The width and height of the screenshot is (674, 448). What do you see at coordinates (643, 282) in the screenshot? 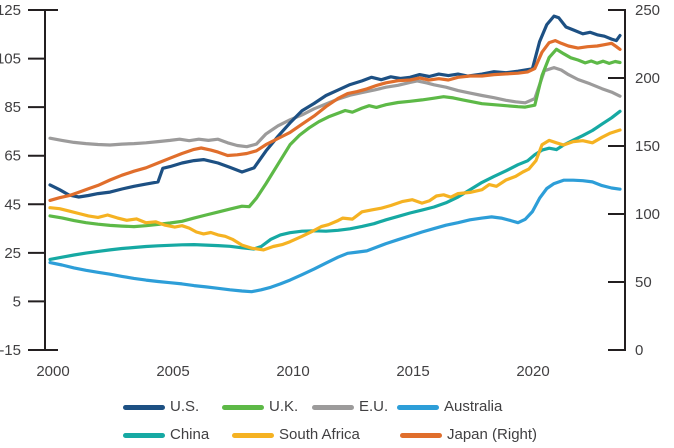
I see `right-axis-tick-label: 50` at bounding box center [643, 282].